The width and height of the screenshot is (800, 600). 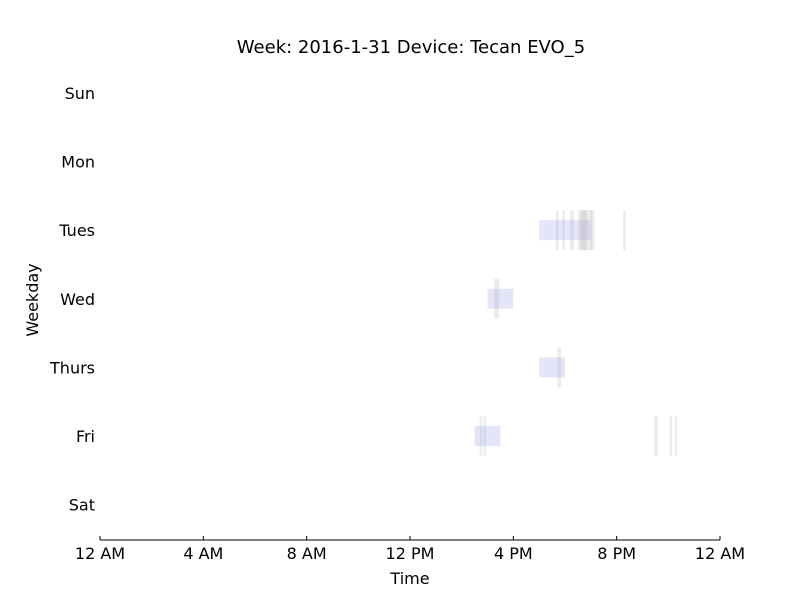 What do you see at coordinates (410, 553) in the screenshot?
I see `x-tick-label: 12 PM` at bounding box center [410, 553].